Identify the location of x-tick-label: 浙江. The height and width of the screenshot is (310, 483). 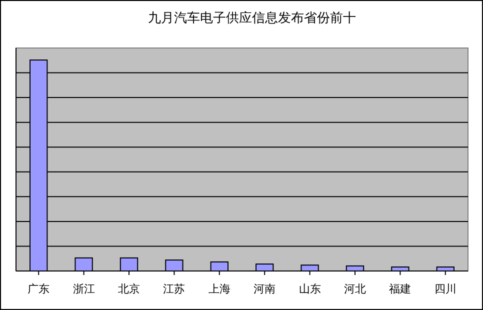
(83, 289).